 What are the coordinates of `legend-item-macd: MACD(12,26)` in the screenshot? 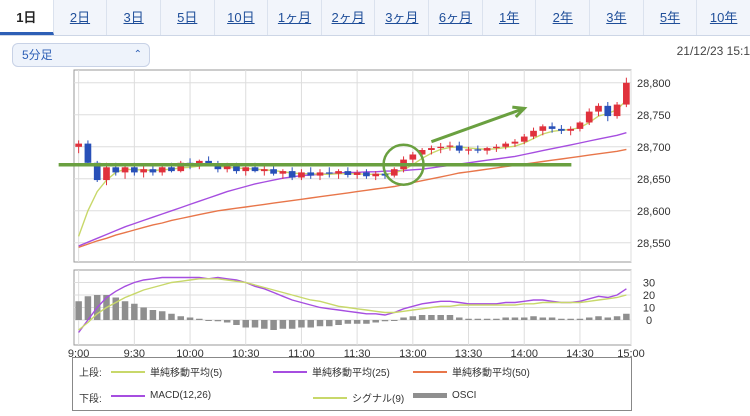 It's located at (161, 395).